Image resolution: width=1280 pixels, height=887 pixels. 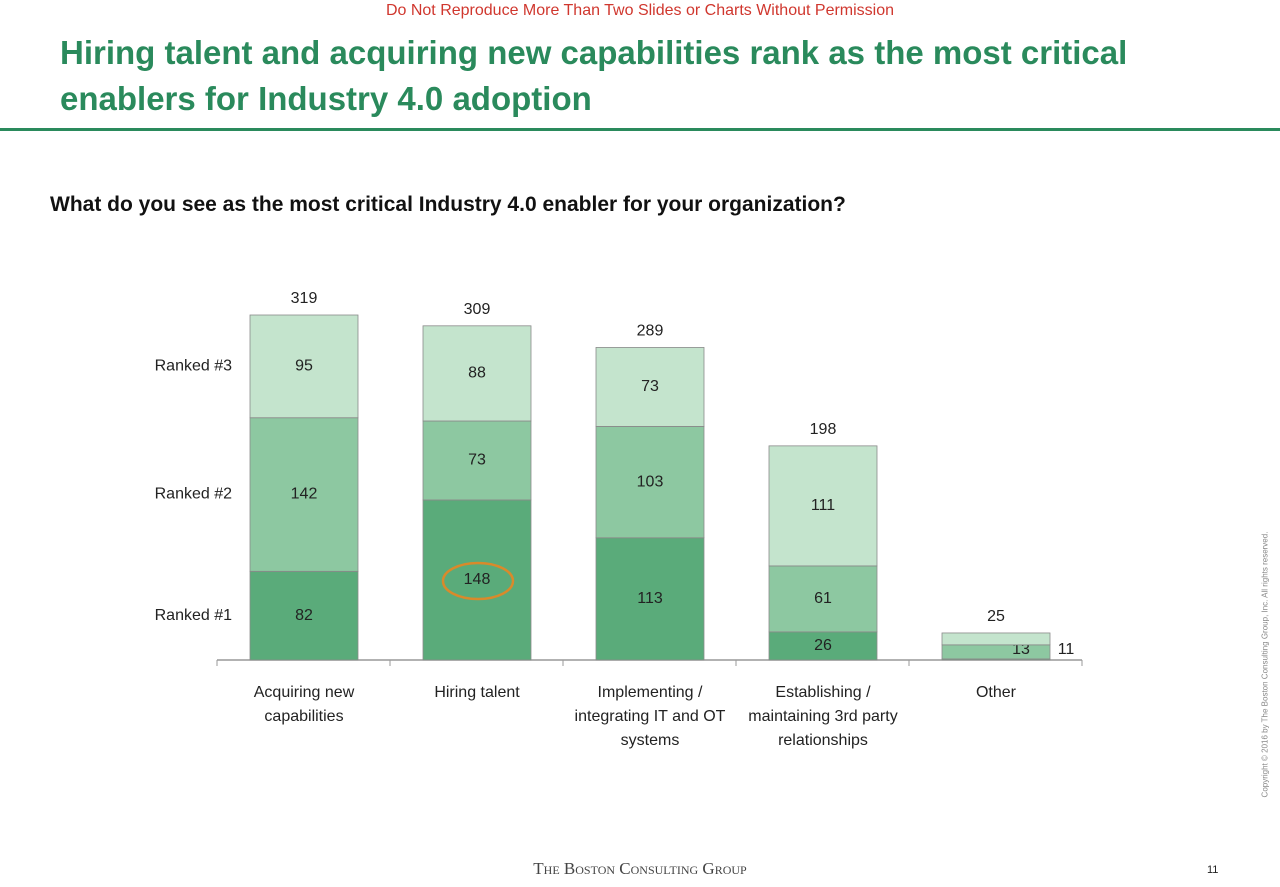 I want to click on value-label: 111, so click(x=823, y=505).